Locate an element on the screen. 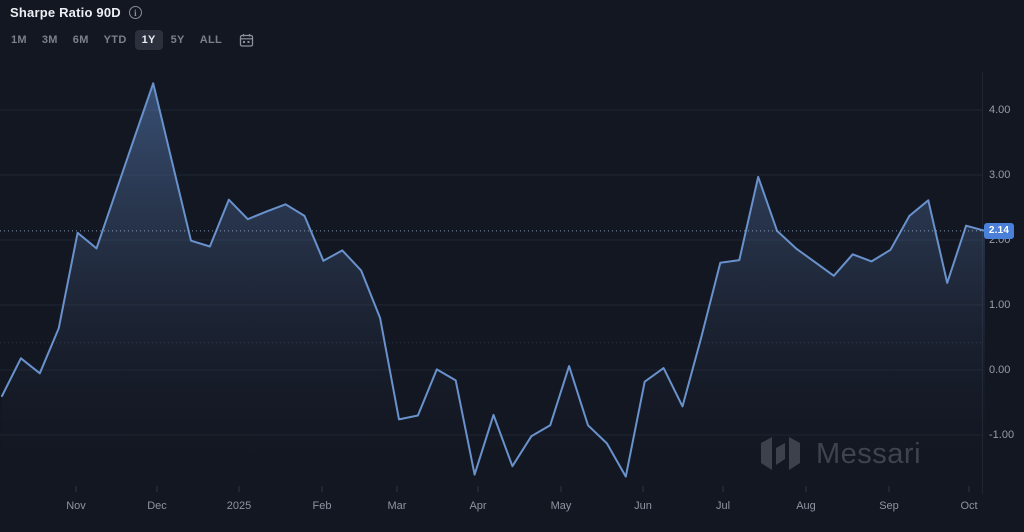 This screenshot has height=532, width=1024. range-button-6m: 6M is located at coordinates (81, 40).